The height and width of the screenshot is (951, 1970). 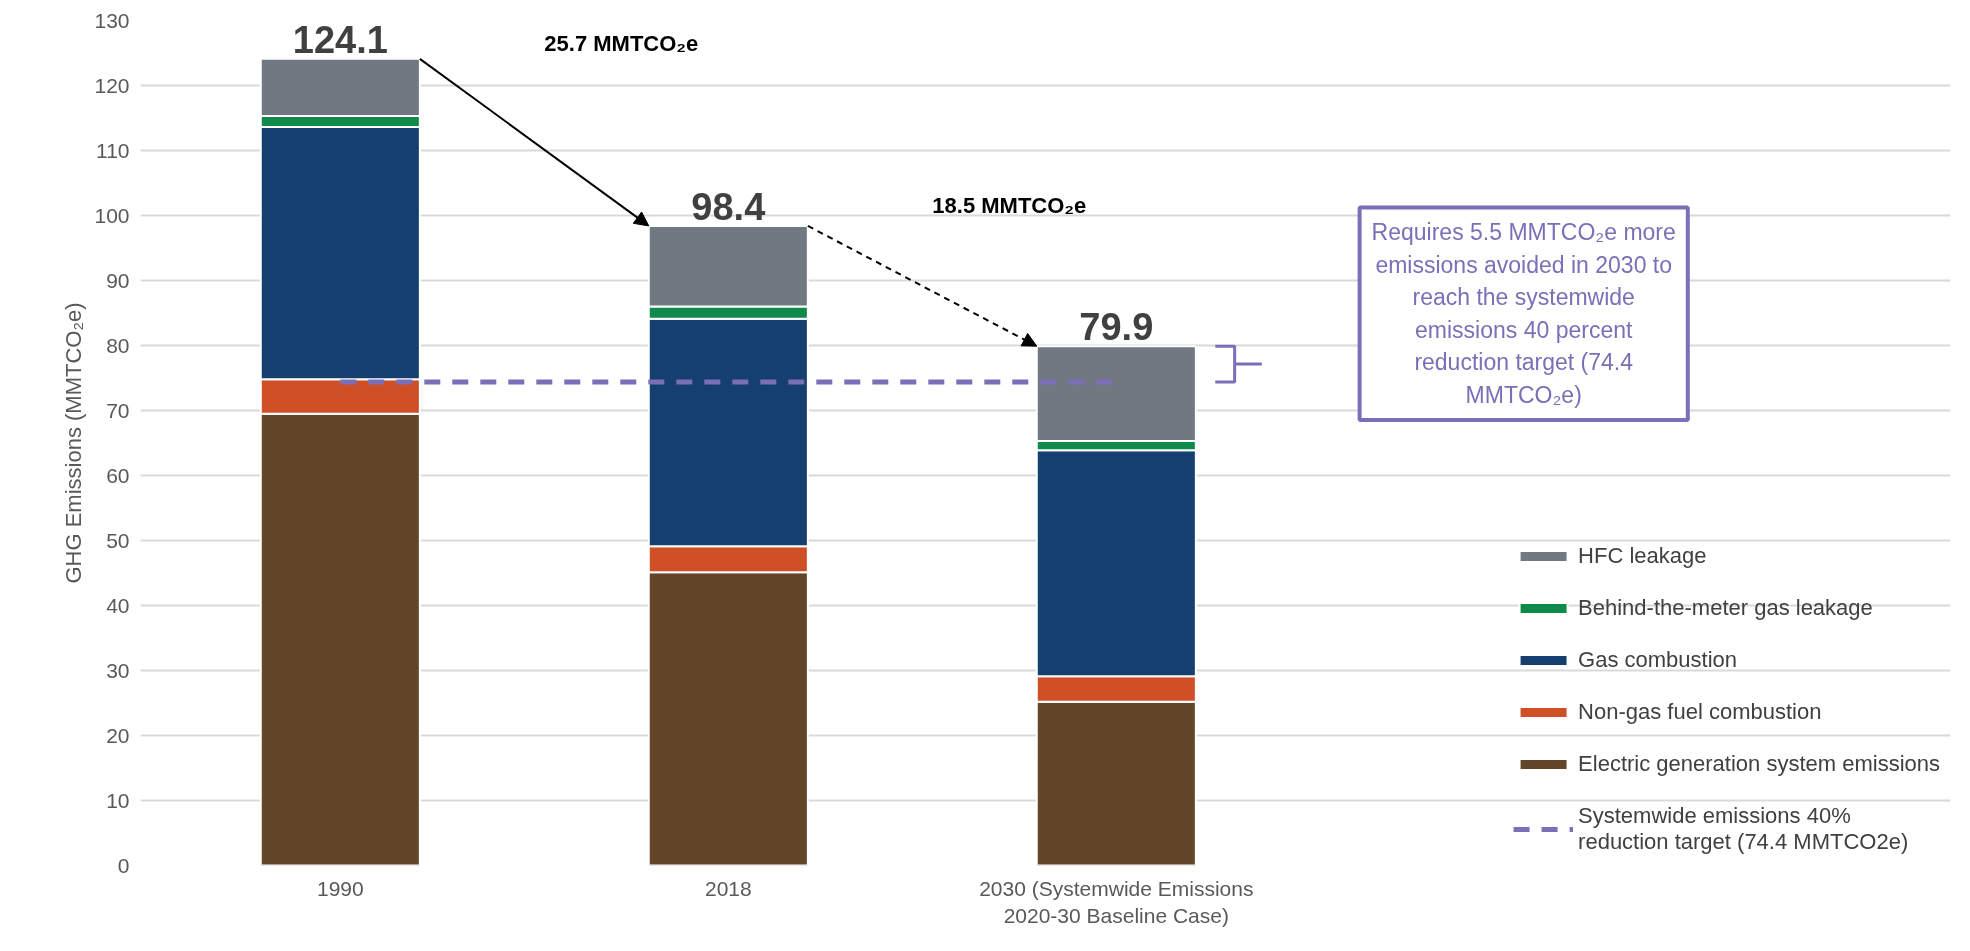 What do you see at coordinates (340, 888) in the screenshot?
I see `x-tick-label: 1990` at bounding box center [340, 888].